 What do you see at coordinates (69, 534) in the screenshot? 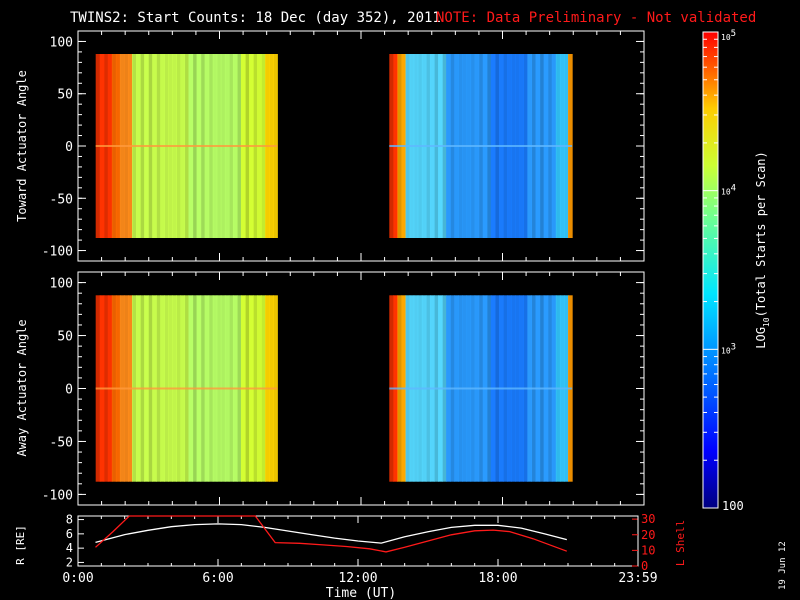
I see `r-tick-label: 6` at bounding box center [69, 534].